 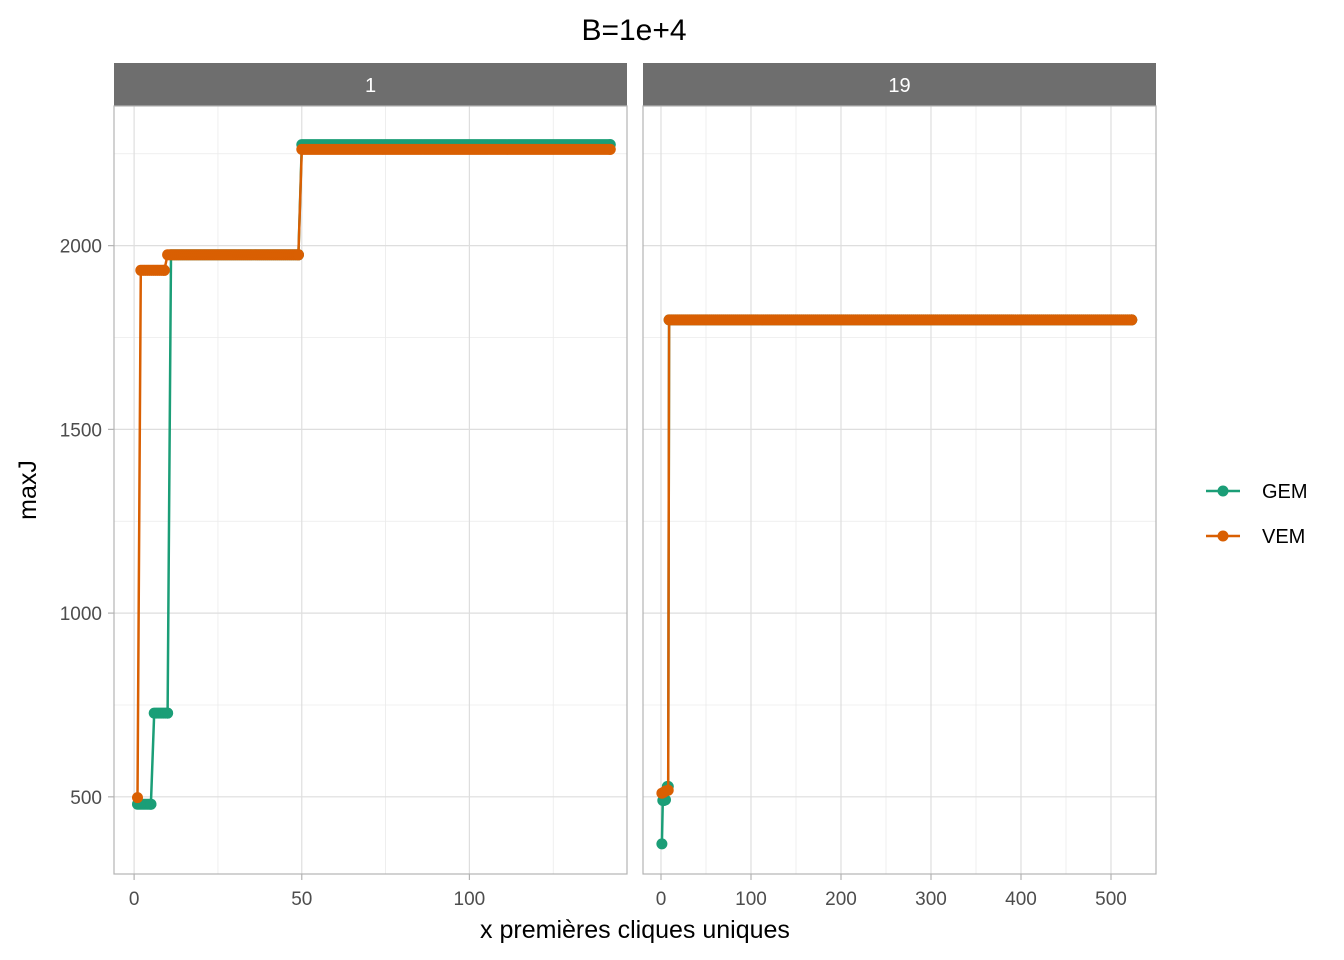 I want to click on legend-key-point-vem, so click(x=1223, y=536).